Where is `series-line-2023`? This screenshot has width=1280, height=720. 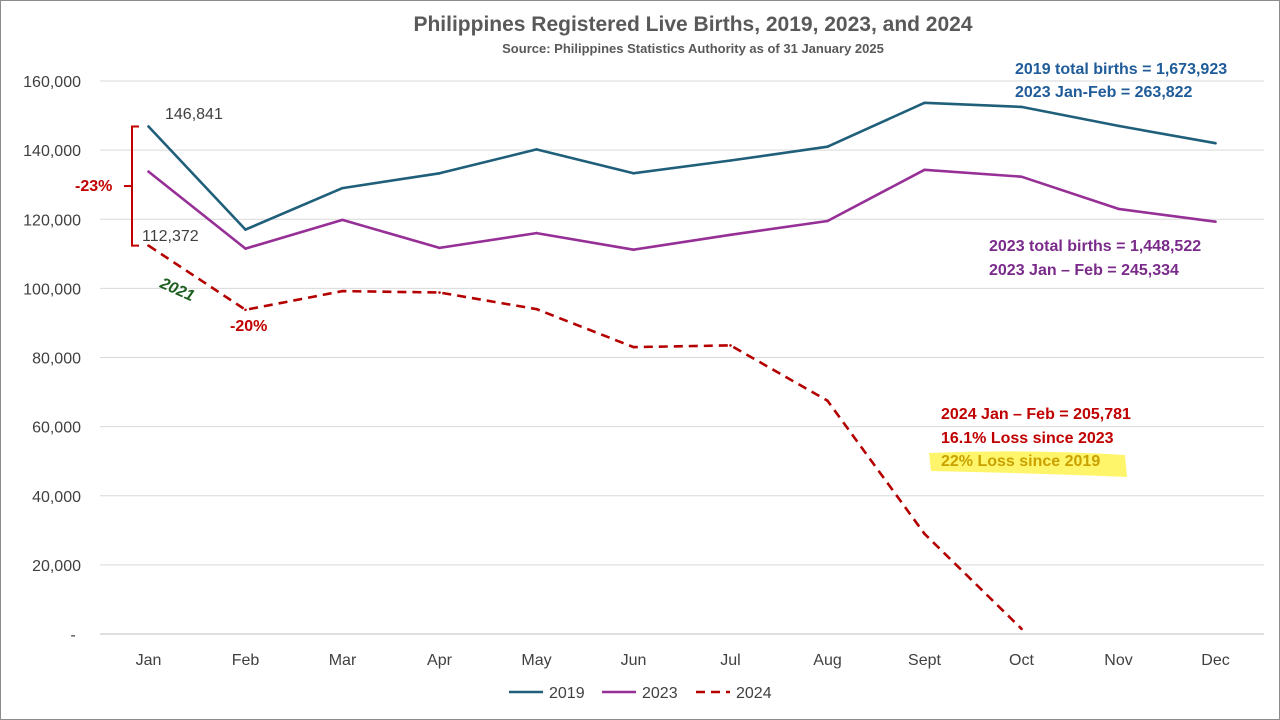
series-line-2023 is located at coordinates (681, 209).